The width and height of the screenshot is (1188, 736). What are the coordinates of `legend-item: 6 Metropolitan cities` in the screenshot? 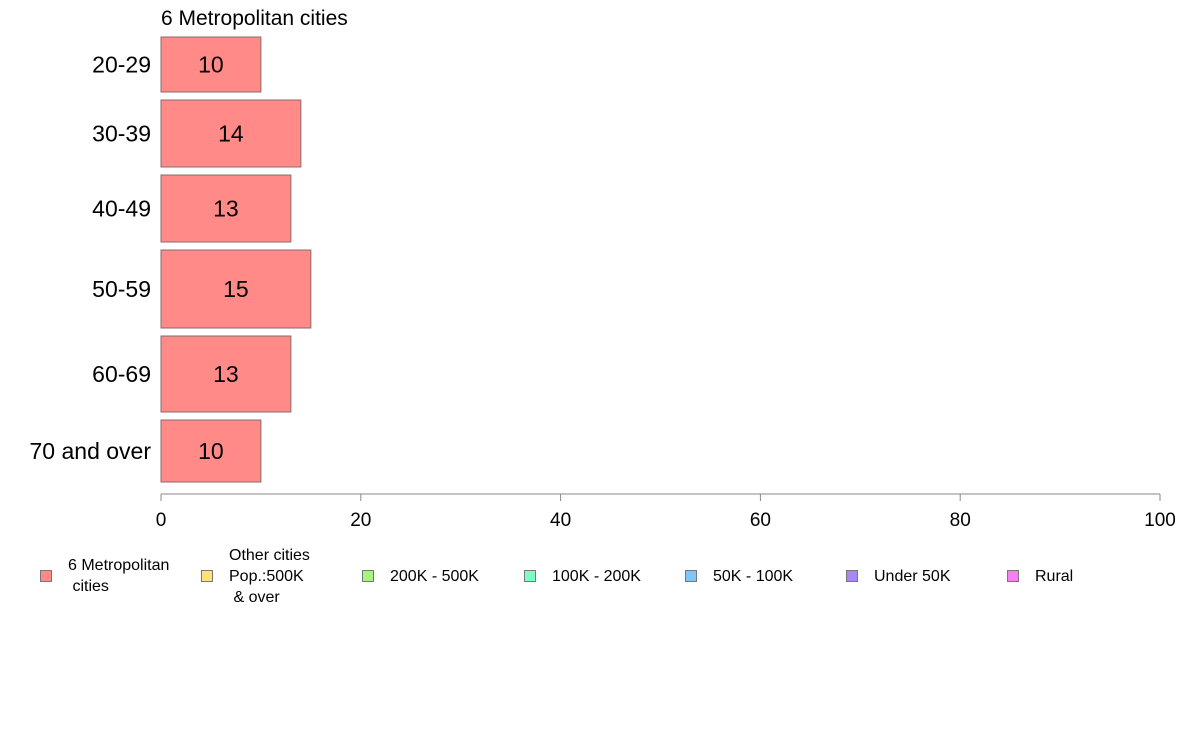 It's located at (104, 576).